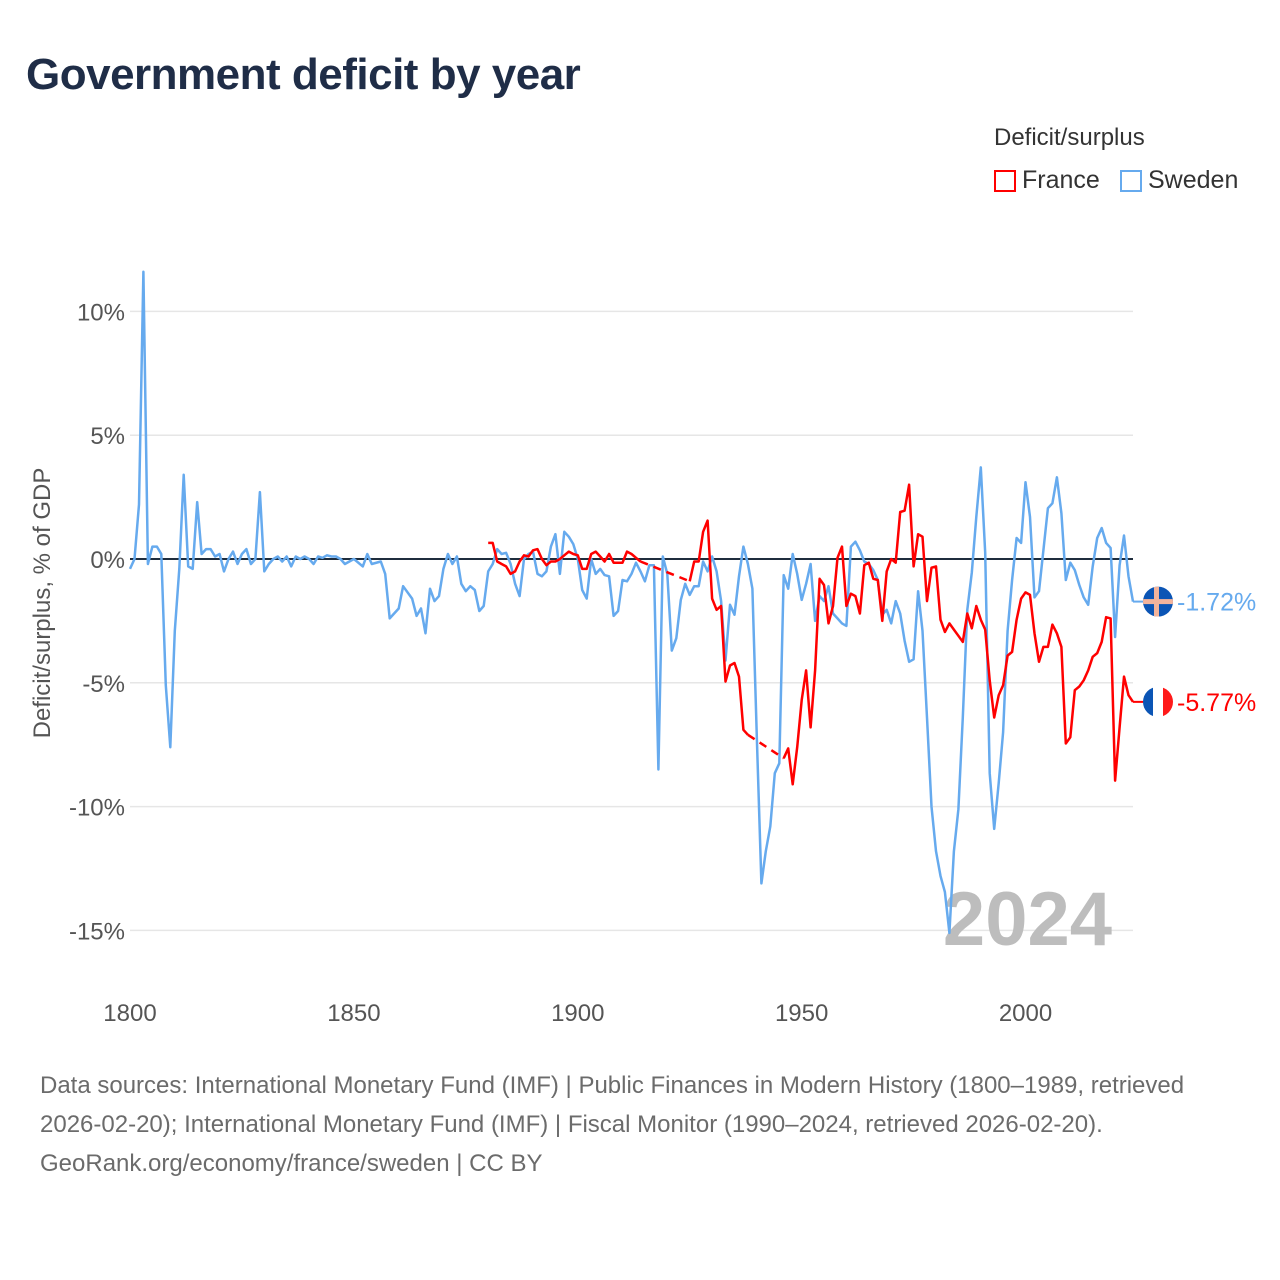 The height and width of the screenshot is (1280, 1280). What do you see at coordinates (801, 1013) in the screenshot?
I see `x-tick-label: 1950` at bounding box center [801, 1013].